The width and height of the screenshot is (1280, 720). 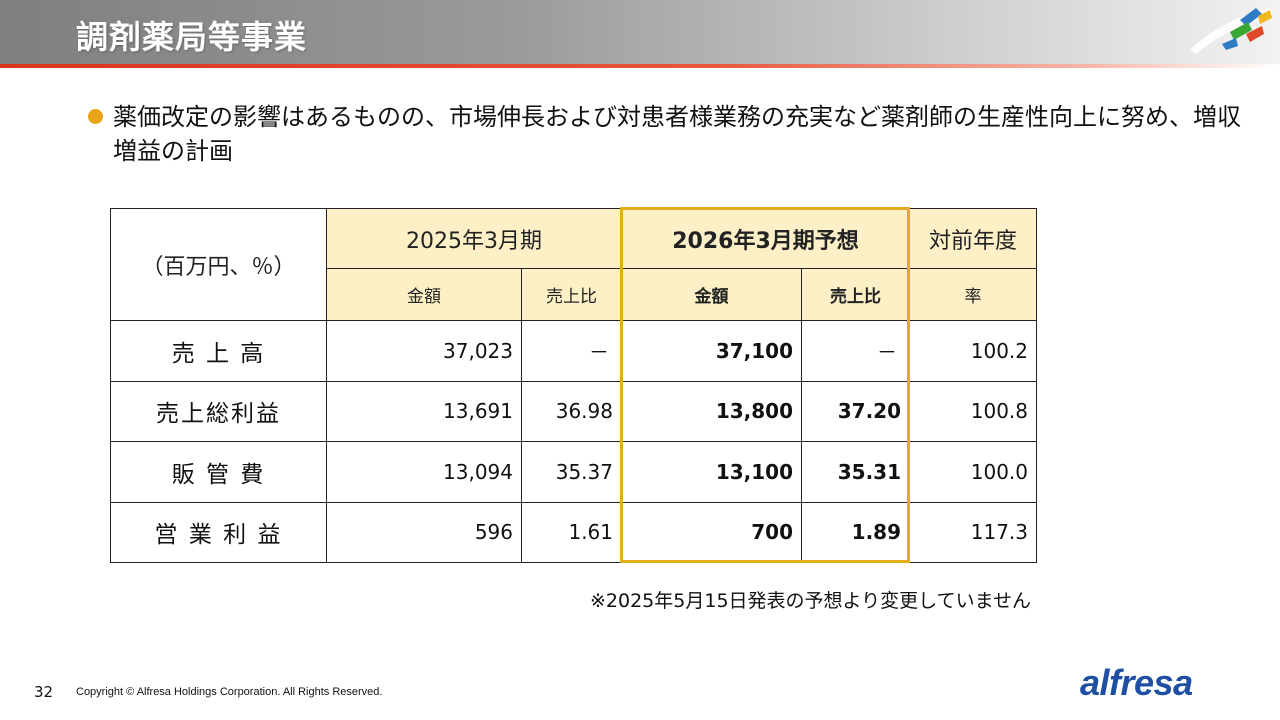 I want to click on forecast-ratio: 35.31, so click(x=855, y=472).